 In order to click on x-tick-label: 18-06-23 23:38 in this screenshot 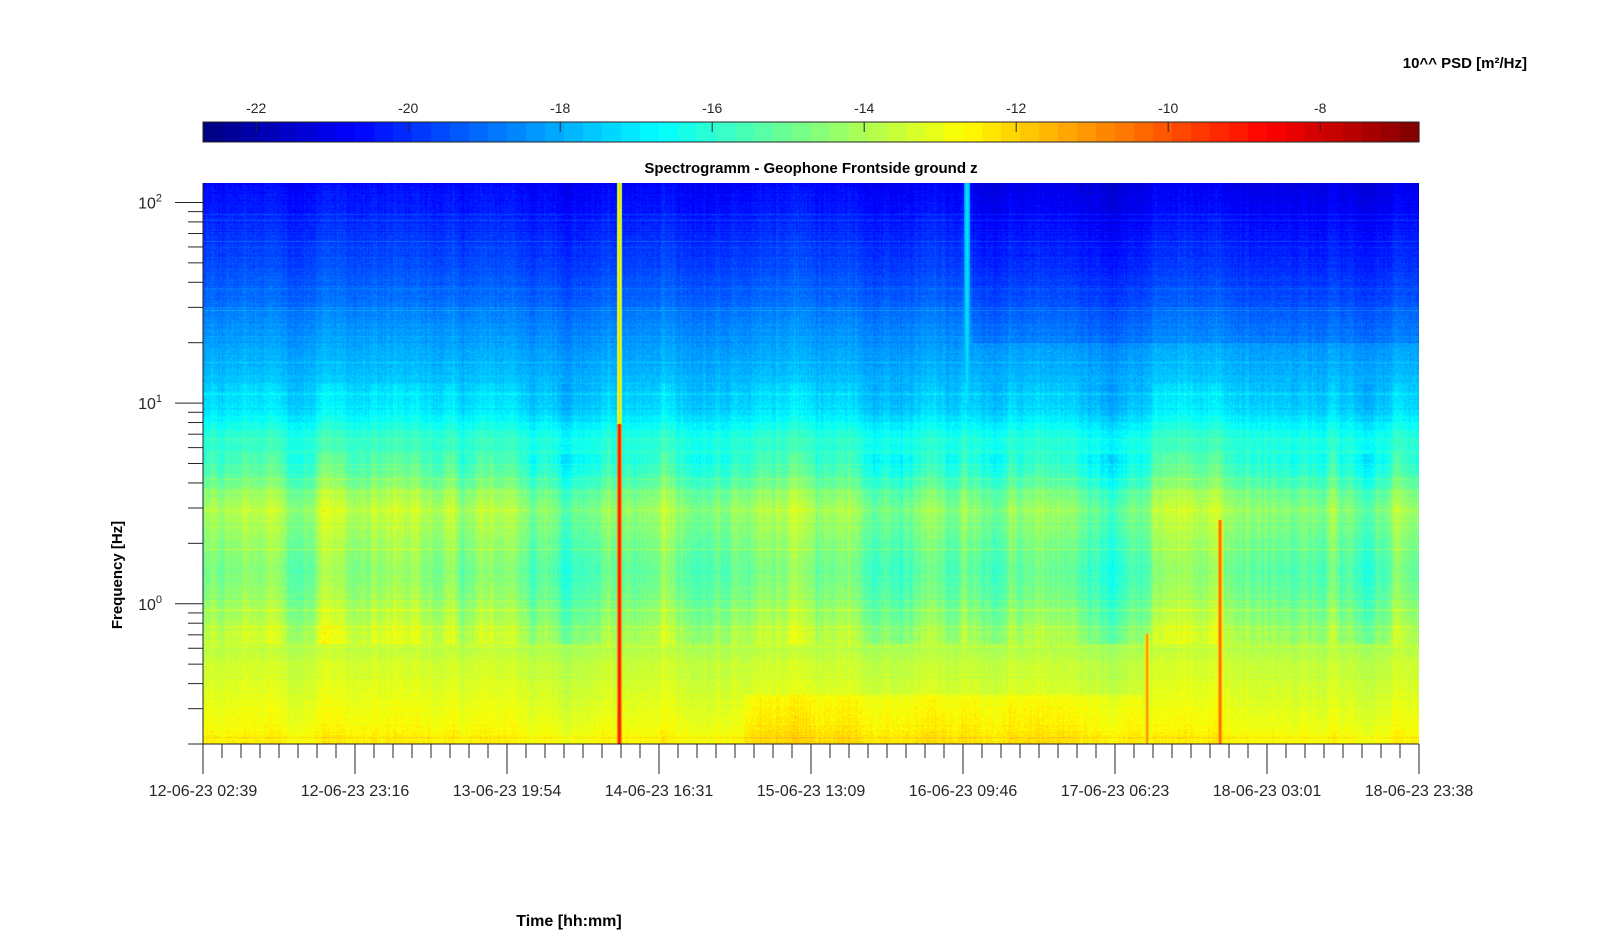, I will do `click(1419, 791)`.